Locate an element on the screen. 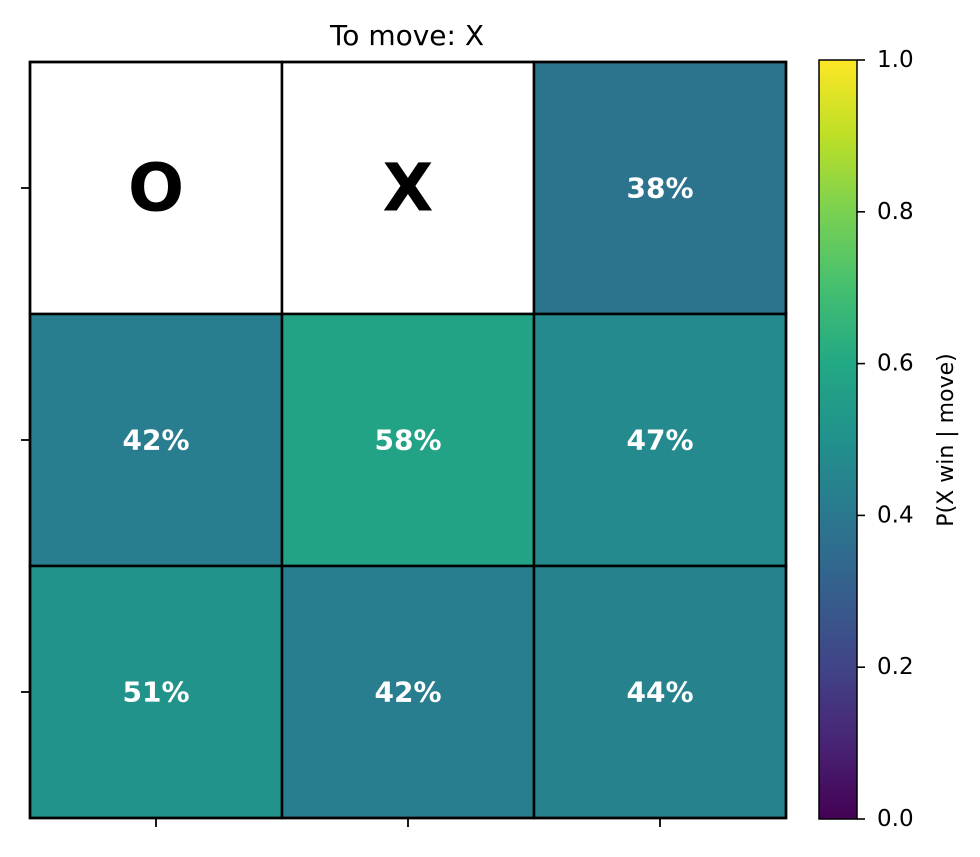  colorbar: 0.0 0.2 0.4 0.6 0.8 1.0 is located at coordinates (866, 439).